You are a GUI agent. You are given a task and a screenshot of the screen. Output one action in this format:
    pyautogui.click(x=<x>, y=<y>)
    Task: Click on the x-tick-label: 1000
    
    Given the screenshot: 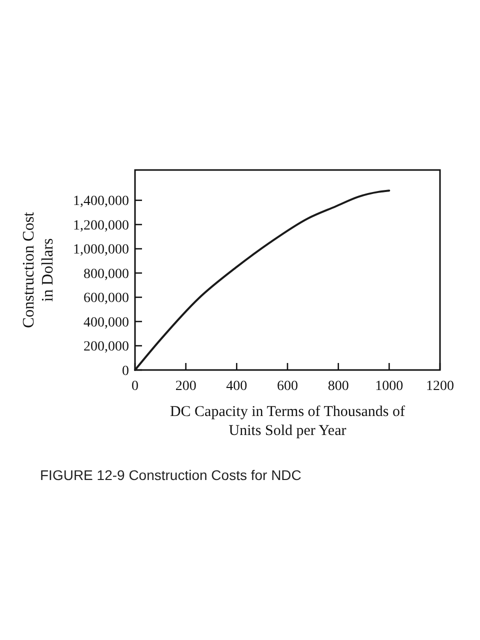 What is the action you would take?
    pyautogui.click(x=389, y=386)
    